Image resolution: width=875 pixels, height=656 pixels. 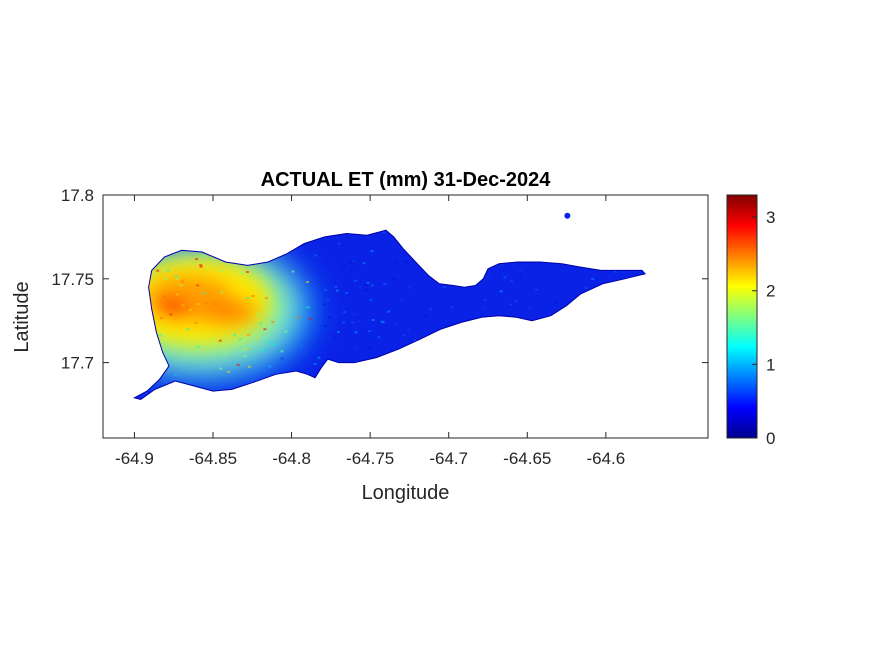 I want to click on chart-title: ACTUAL ET (mm) 31-Dec-2024, so click(x=406, y=180).